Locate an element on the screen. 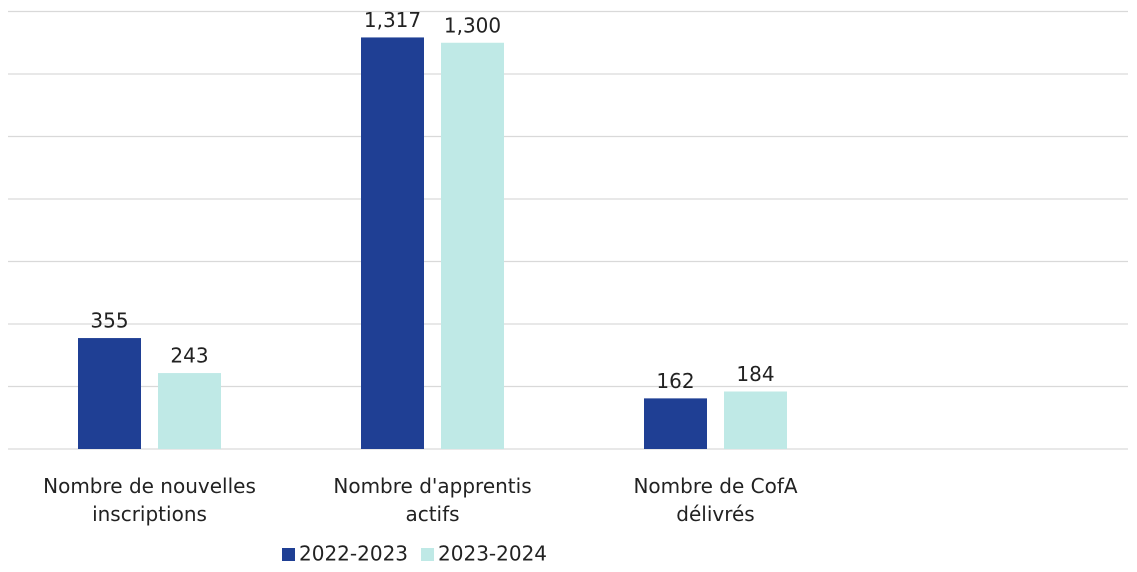 The image size is (1137, 572). data-label: 243 is located at coordinates (189, 356).